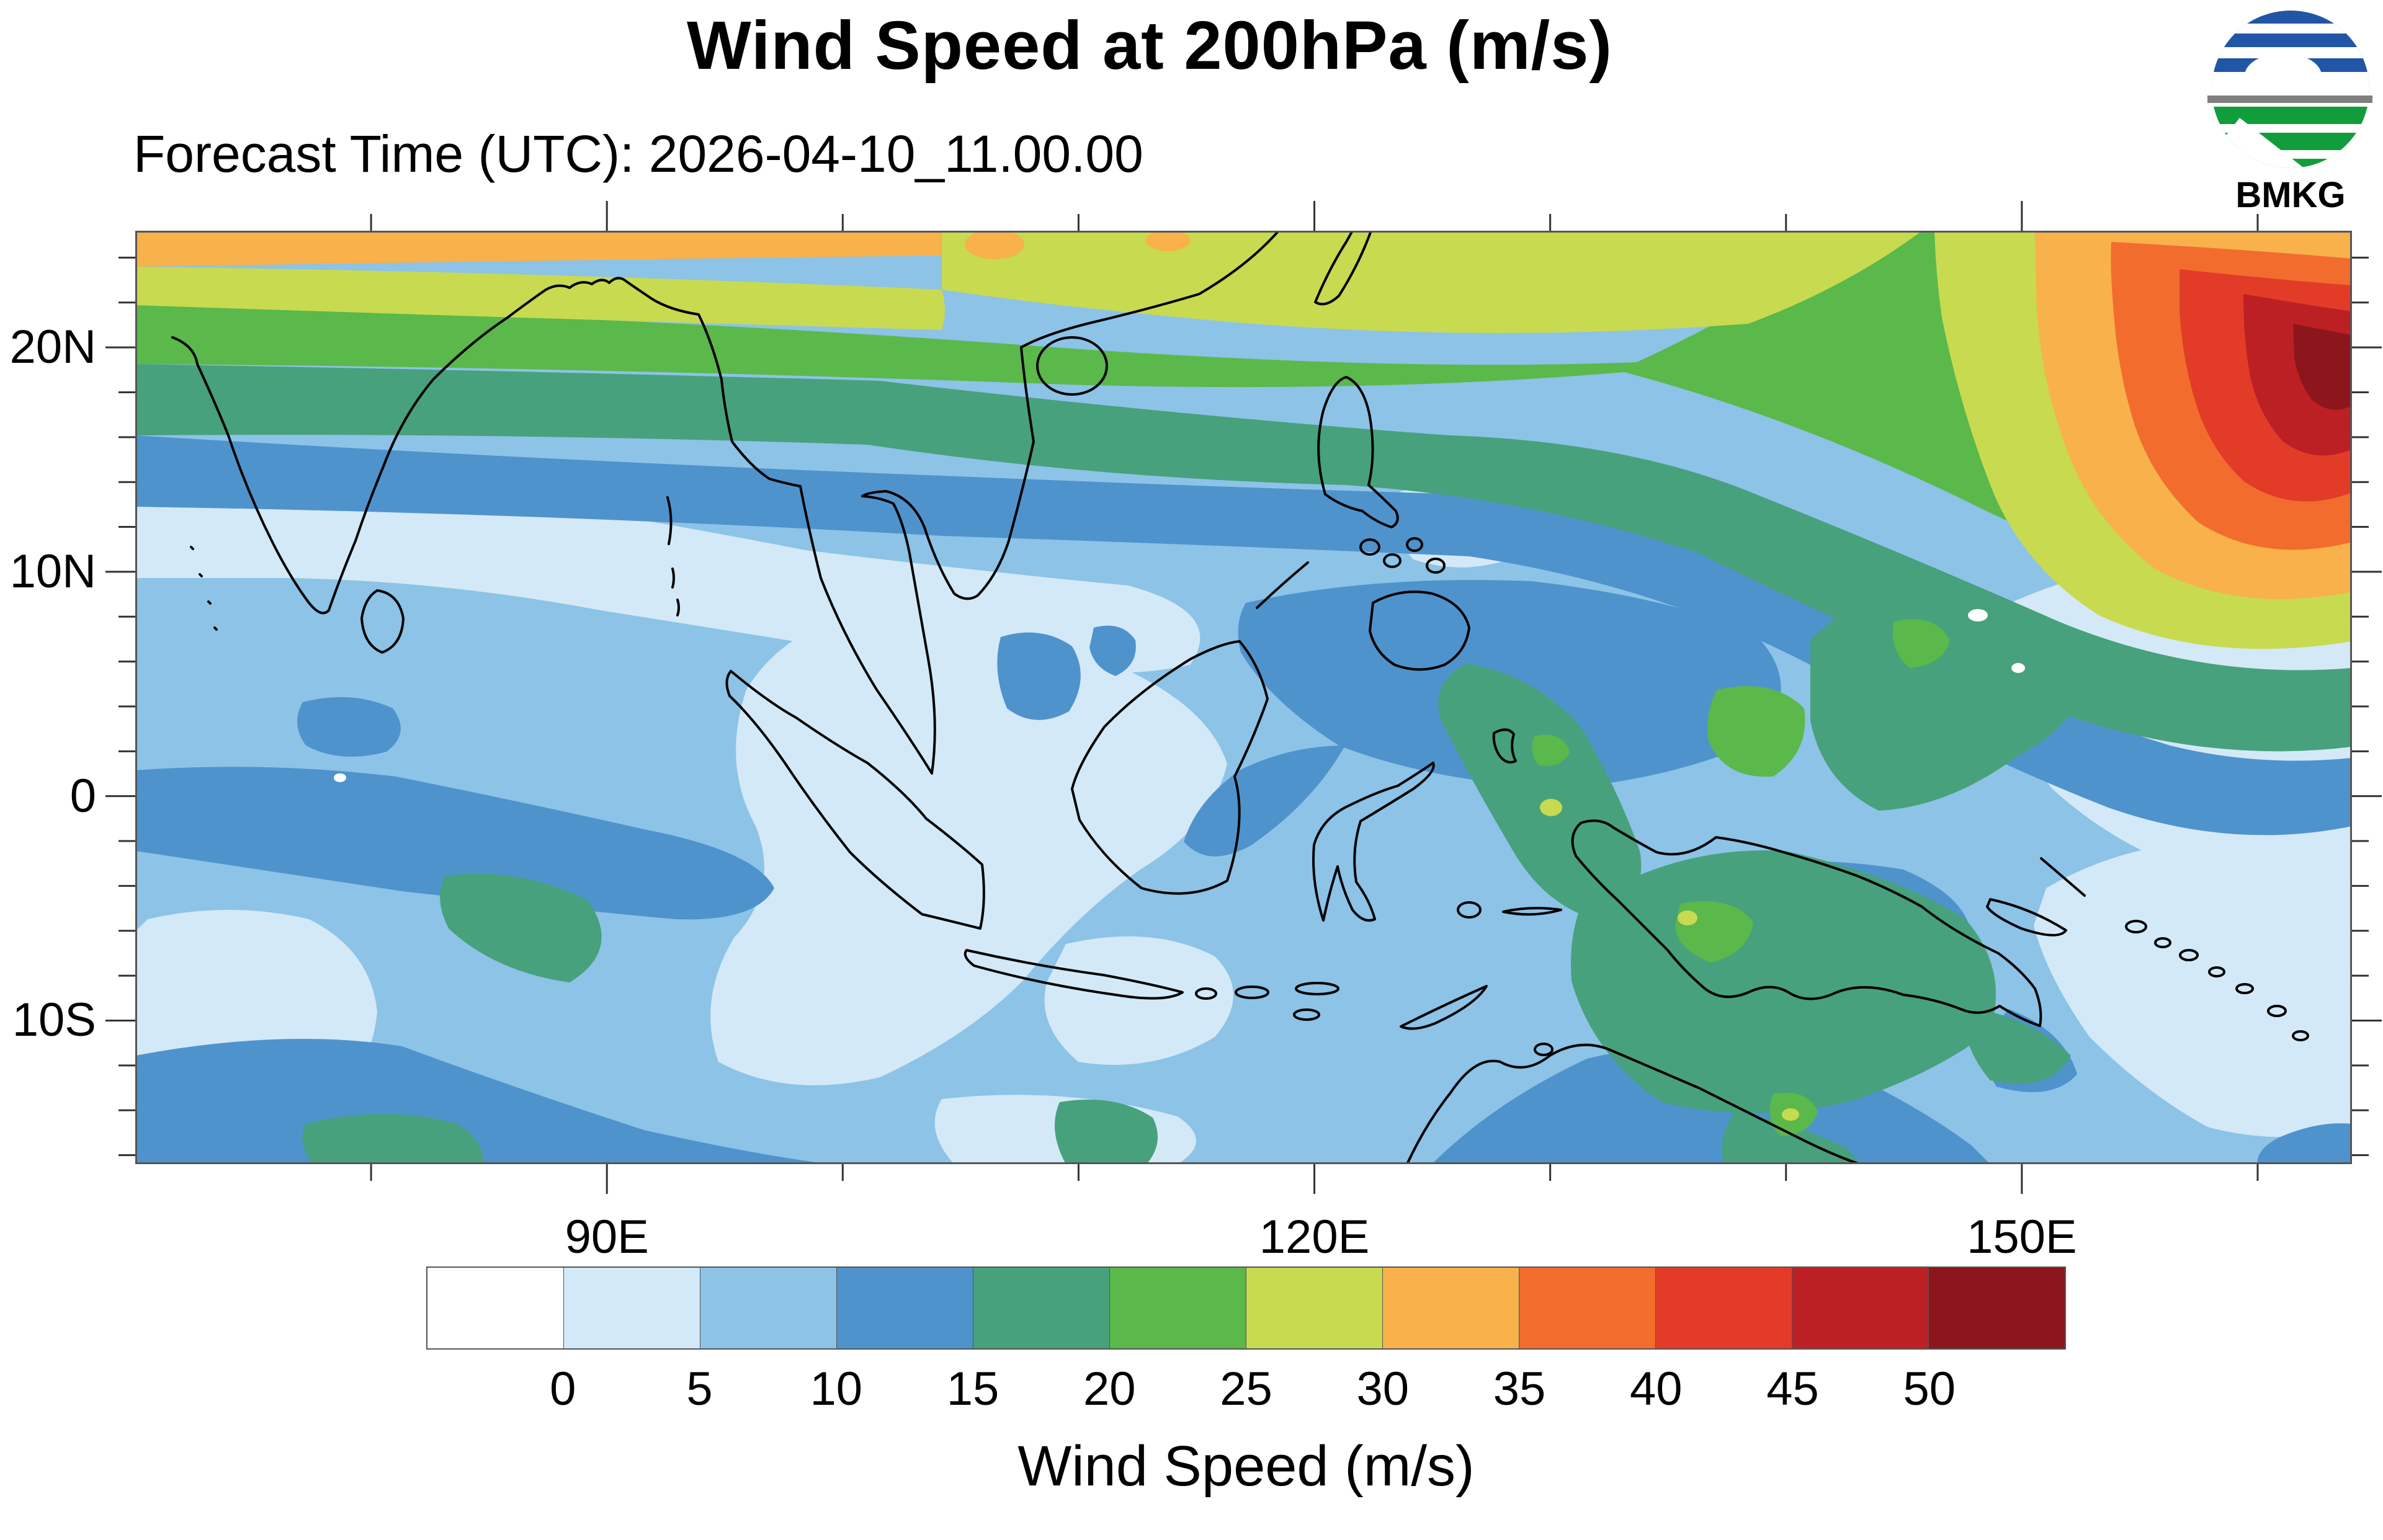 The width and height of the screenshot is (2383, 1540). Describe the element at coordinates (1282, 585) in the screenshot. I see `coastline-palawan` at that location.